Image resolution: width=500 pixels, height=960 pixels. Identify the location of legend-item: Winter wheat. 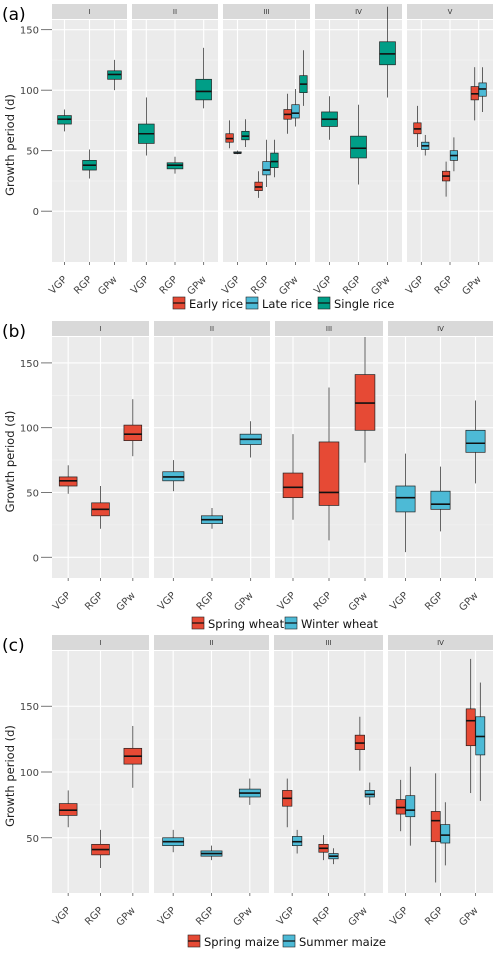
(331, 623).